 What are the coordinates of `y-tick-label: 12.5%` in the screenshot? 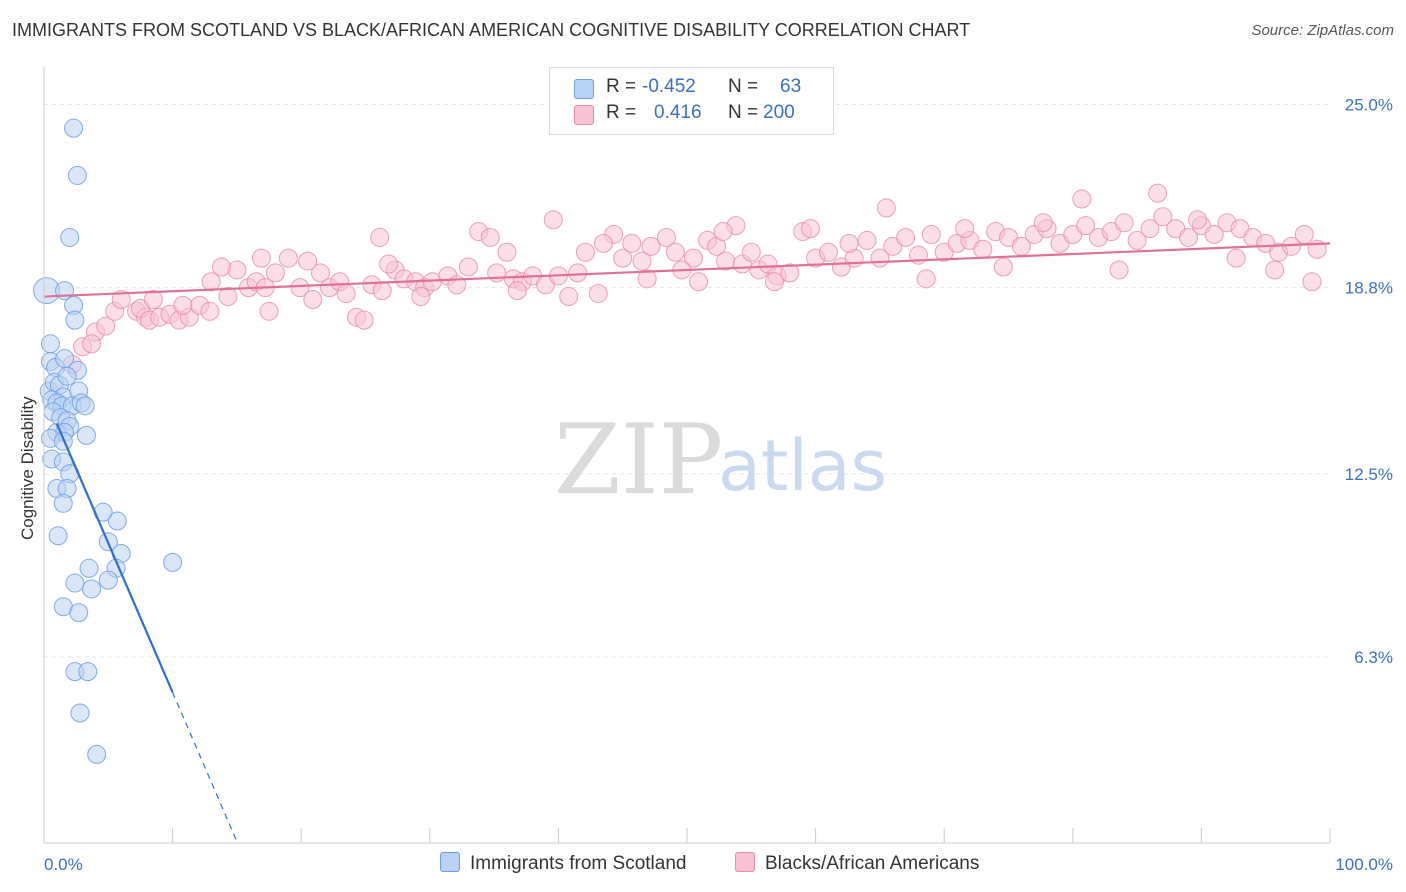 It's located at (1369, 474).